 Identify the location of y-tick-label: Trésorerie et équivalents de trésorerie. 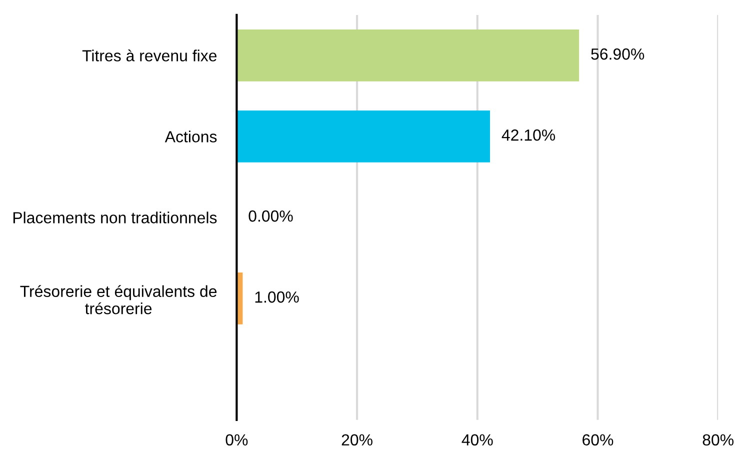
(118, 299).